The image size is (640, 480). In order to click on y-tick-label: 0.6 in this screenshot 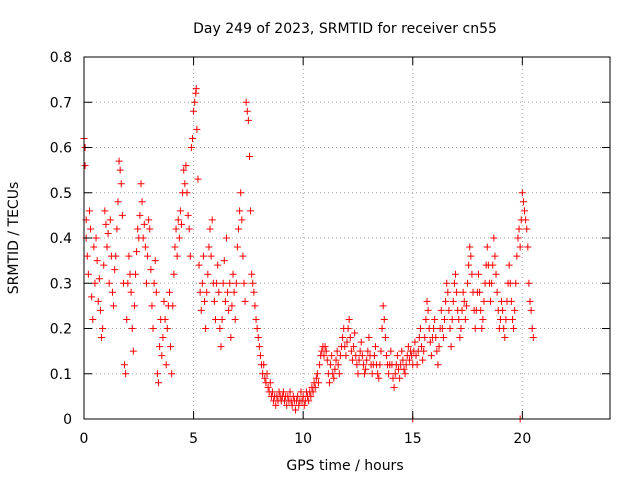, I will do `click(61, 149)`.